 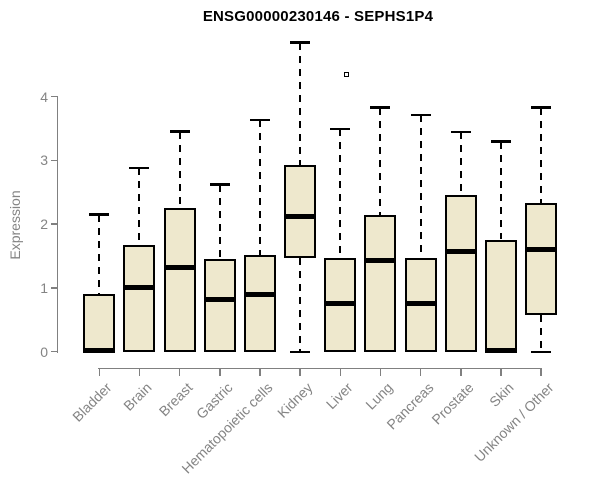 What do you see at coordinates (318, 16) in the screenshot?
I see `chart-title: ENSG00000230146 - SEPHS1P4` at bounding box center [318, 16].